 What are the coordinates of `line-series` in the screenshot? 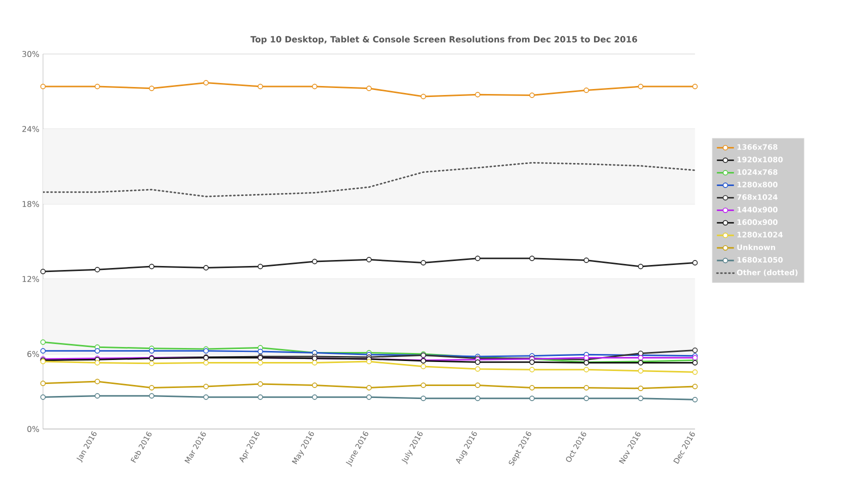 It's located at (369, 180).